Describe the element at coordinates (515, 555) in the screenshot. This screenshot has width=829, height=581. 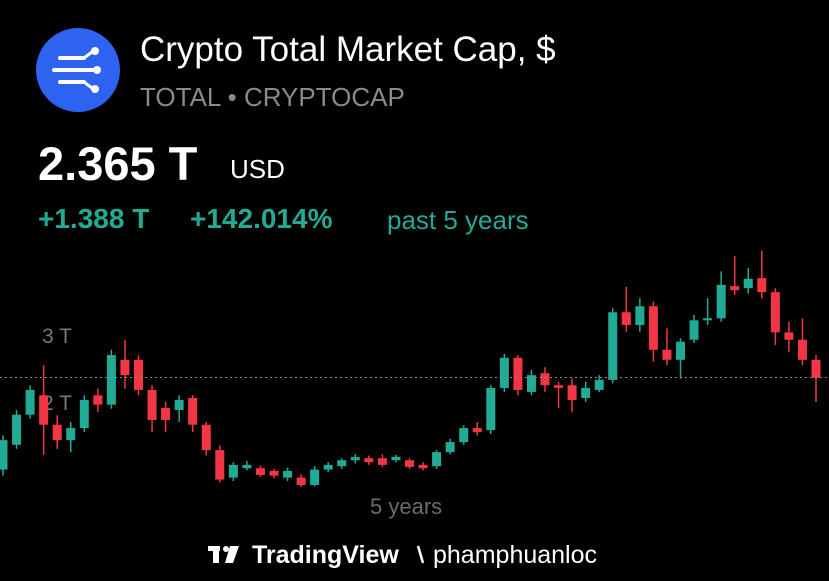
I see `author: phamphuanloc` at that location.